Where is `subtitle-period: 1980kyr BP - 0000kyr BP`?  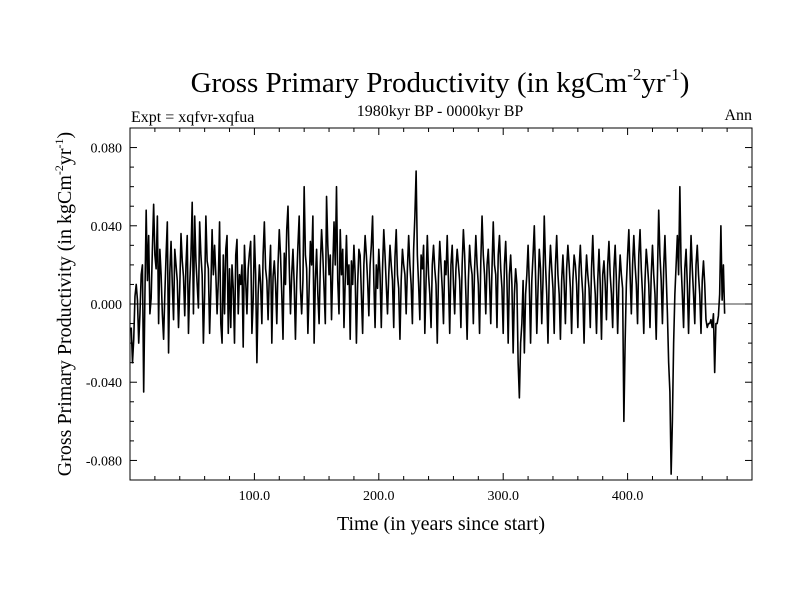
subtitle-period: 1980kyr BP - 0000kyr BP is located at coordinates (440, 111).